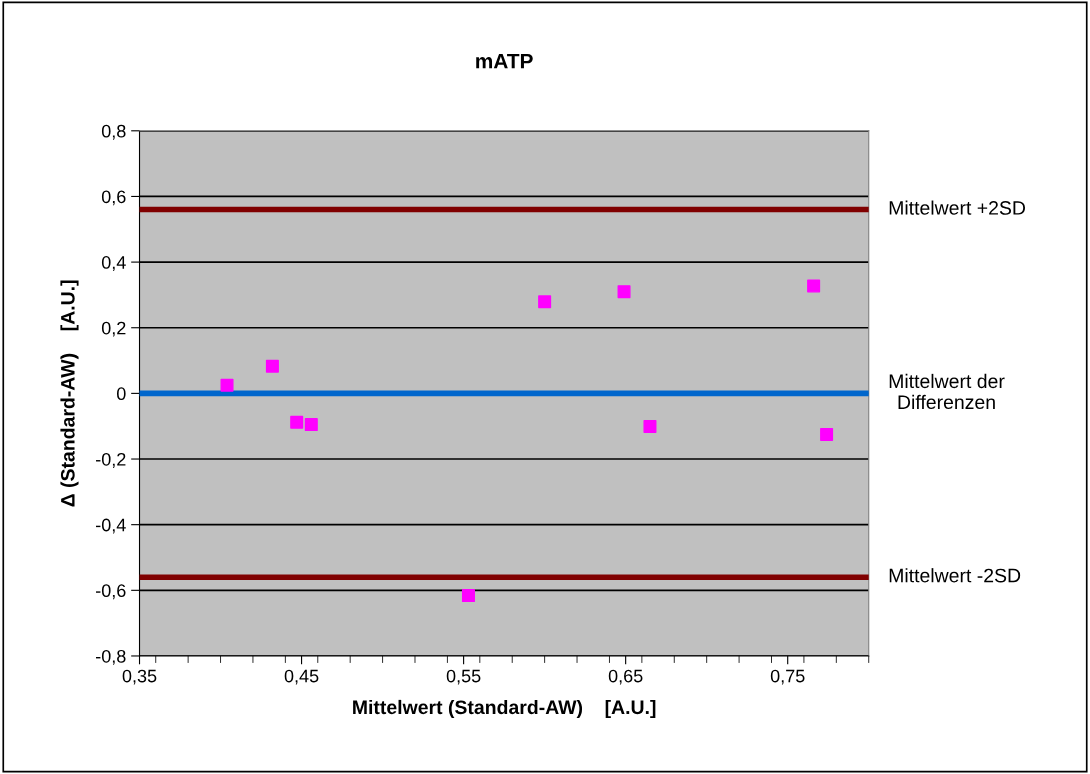 Image resolution: width=1090 pixels, height=774 pixels. Describe the element at coordinates (139, 677) in the screenshot. I see `x-tick-label: 0,35` at that location.